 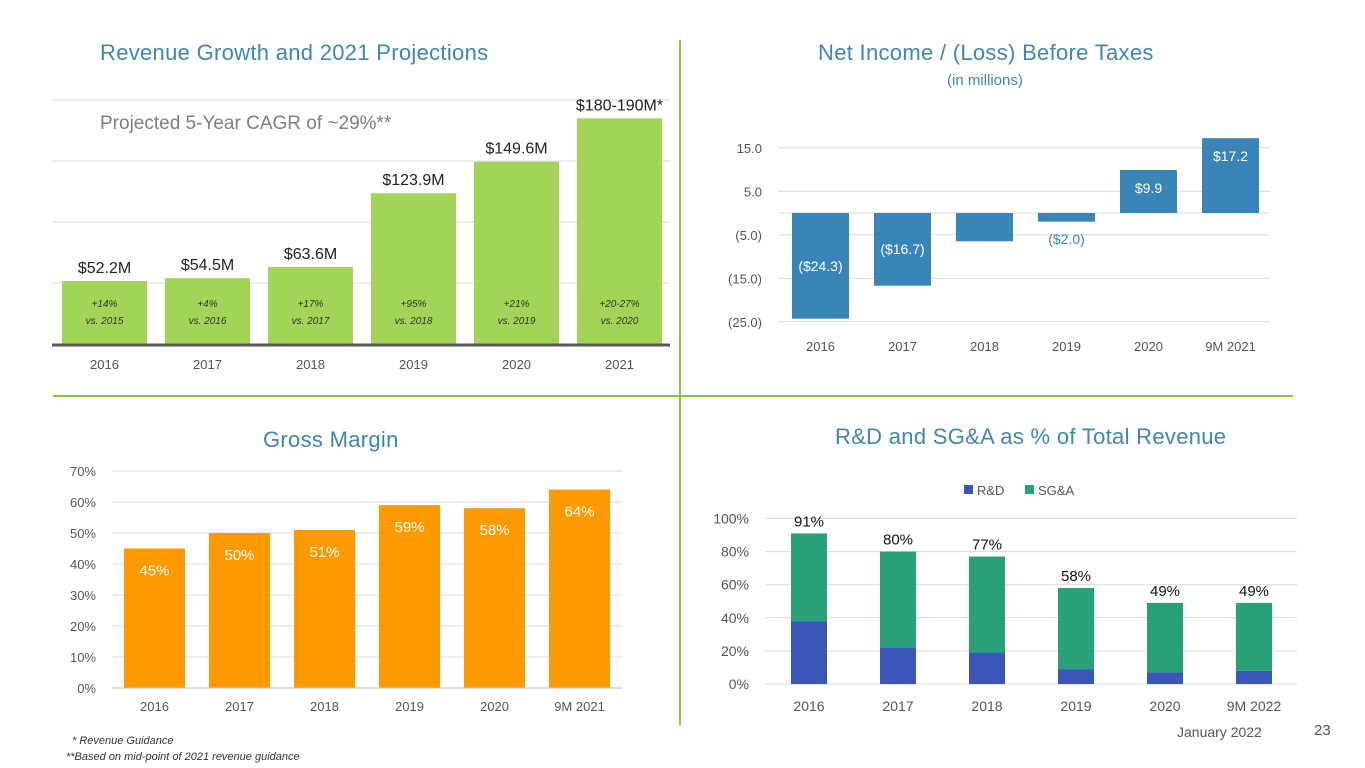 I want to click on cagr-annotation: Projected 5-Year CAGR of ~29%**, so click(x=246, y=123).